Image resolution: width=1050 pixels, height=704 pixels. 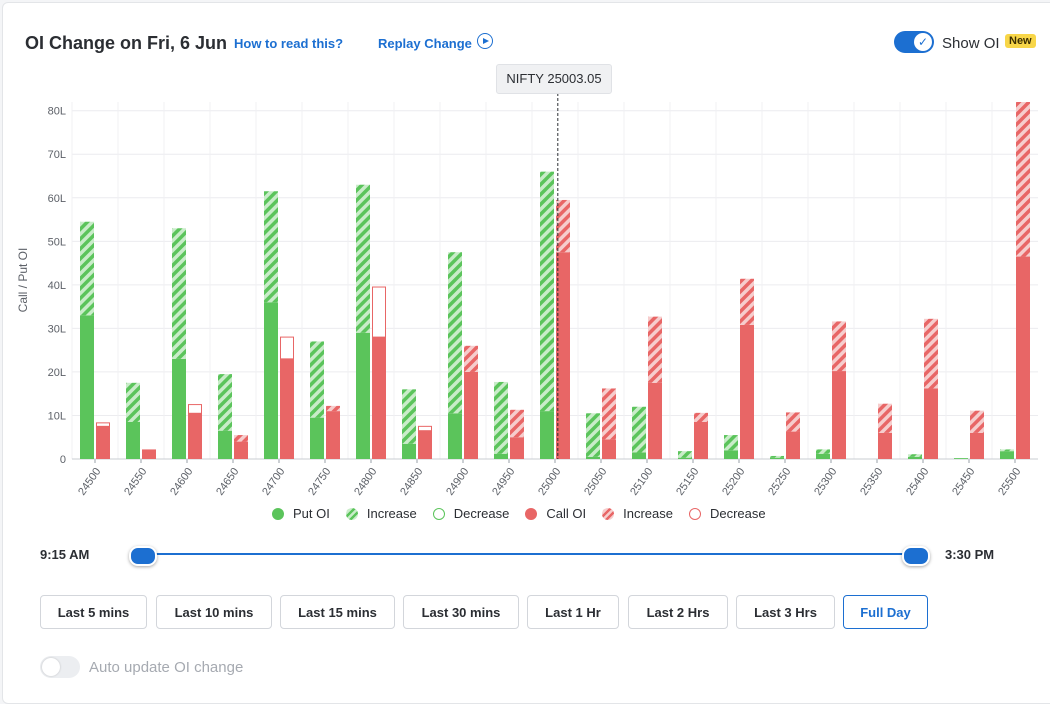 What do you see at coordinates (57, 286) in the screenshot?
I see `y-tick-label: 40L` at bounding box center [57, 286].